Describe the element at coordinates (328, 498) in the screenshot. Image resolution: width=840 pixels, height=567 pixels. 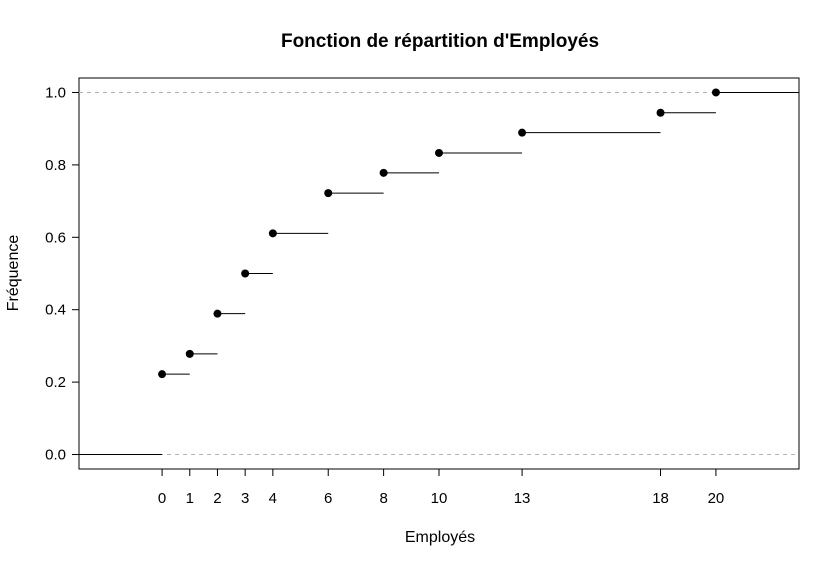
I see `x-tick-label: 6` at that location.